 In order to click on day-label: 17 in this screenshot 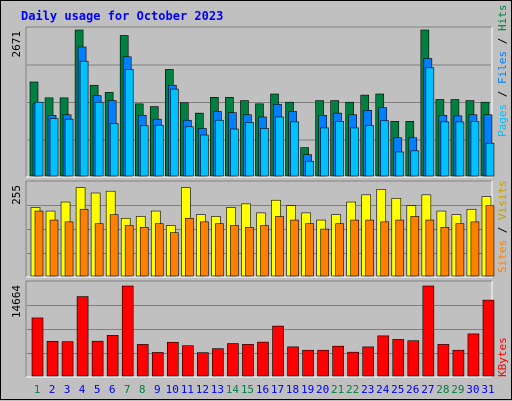, I will do `click(277, 389)`.